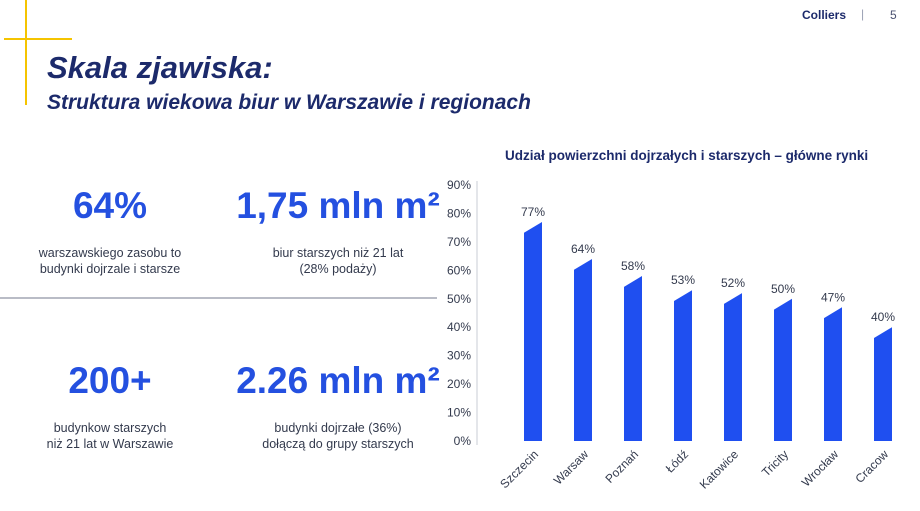 The height and width of the screenshot is (511, 920). What do you see at coordinates (683, 365) in the screenshot?
I see `bar-łódź` at bounding box center [683, 365].